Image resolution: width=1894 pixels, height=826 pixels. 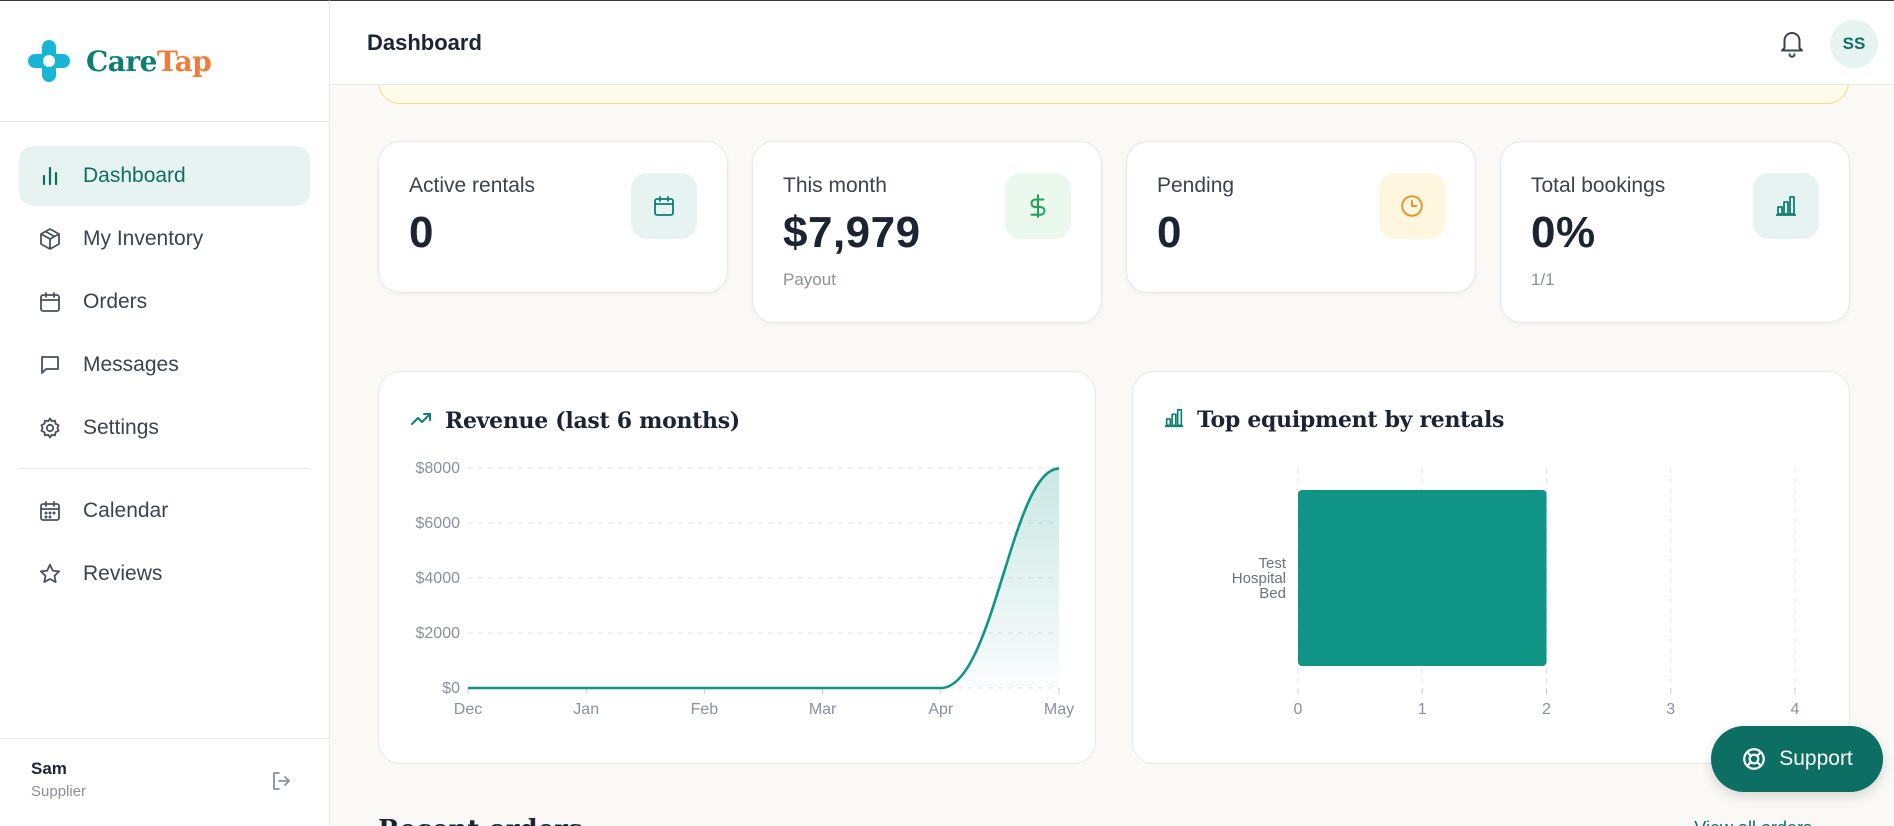 What do you see at coordinates (592, 421) in the screenshot?
I see `chart-title: Revenue (last 6 months)` at bounding box center [592, 421].